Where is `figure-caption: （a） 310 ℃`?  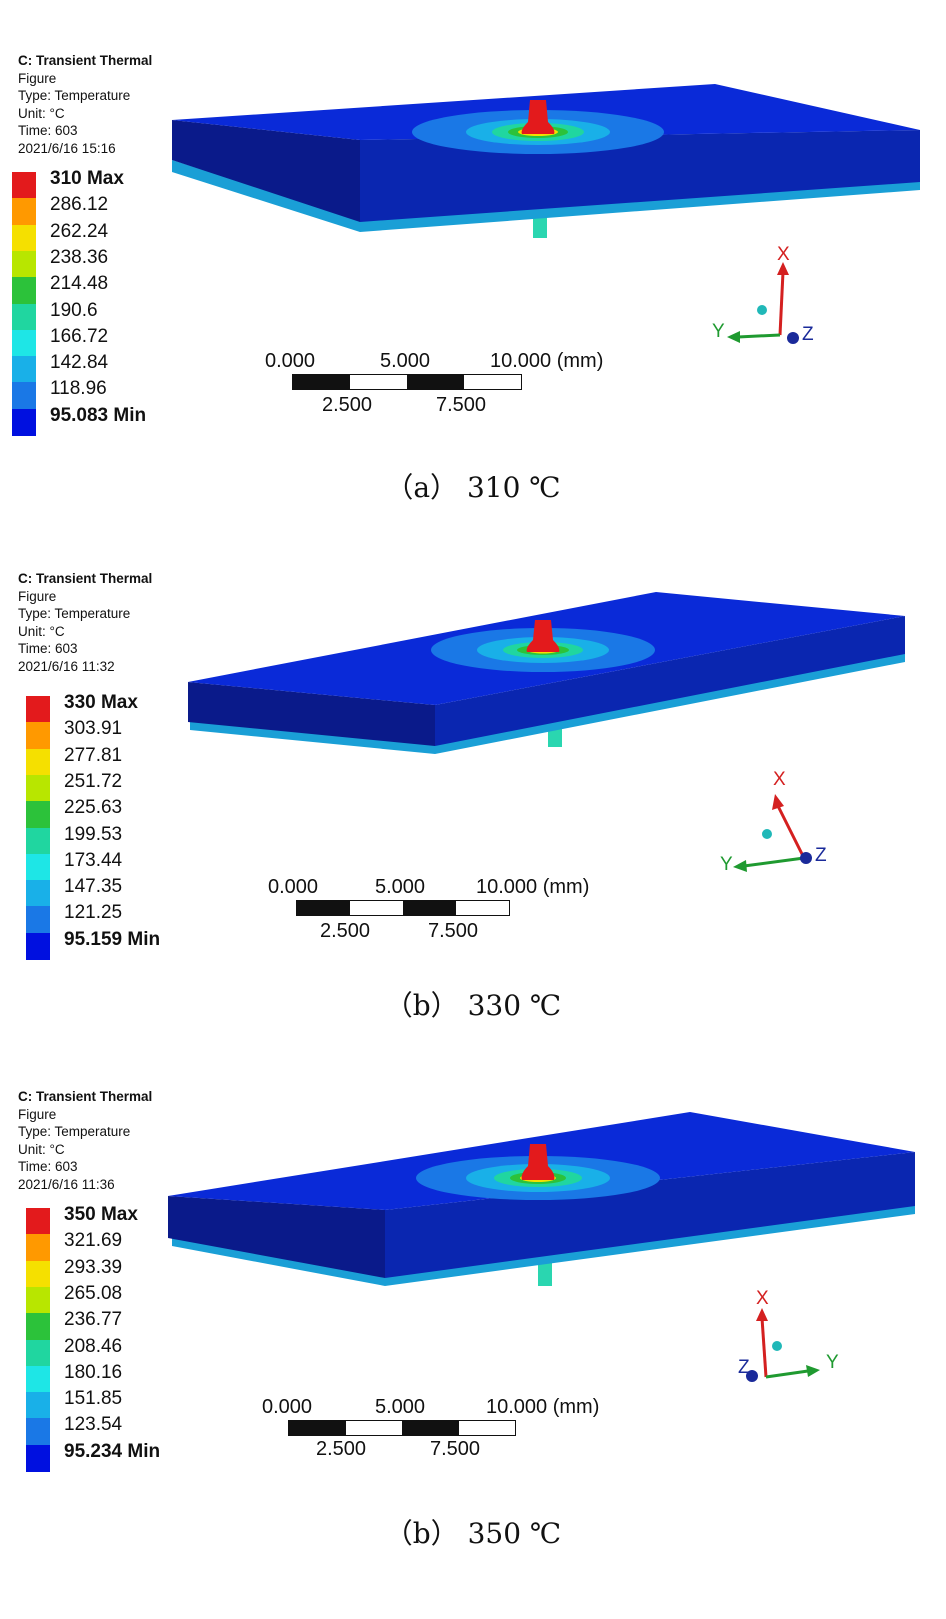
figure-caption: （a） 310 ℃ is located at coordinates (473, 487).